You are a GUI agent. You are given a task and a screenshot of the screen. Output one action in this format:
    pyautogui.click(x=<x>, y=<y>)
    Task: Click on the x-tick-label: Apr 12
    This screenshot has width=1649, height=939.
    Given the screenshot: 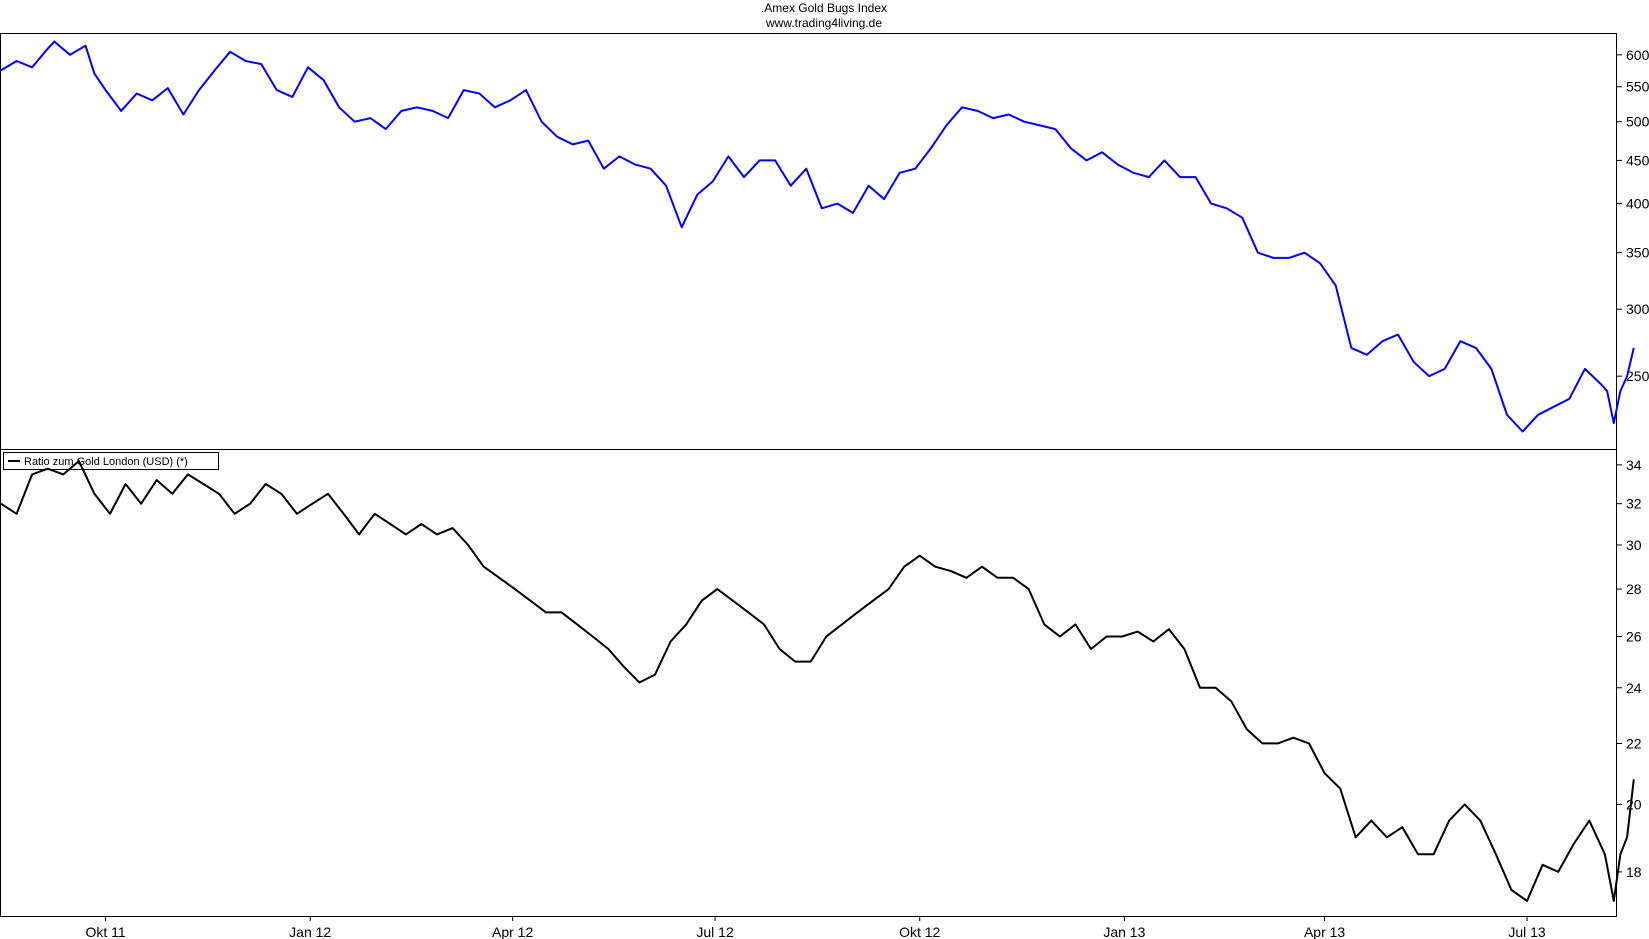 What is the action you would take?
    pyautogui.click(x=512, y=931)
    